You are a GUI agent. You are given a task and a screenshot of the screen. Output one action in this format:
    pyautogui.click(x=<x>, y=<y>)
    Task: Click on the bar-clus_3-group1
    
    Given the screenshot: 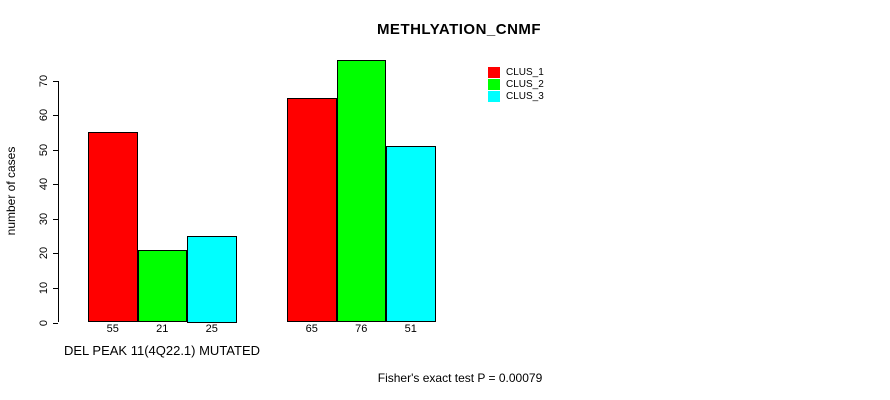 What is the action you would take?
    pyautogui.click(x=212, y=279)
    